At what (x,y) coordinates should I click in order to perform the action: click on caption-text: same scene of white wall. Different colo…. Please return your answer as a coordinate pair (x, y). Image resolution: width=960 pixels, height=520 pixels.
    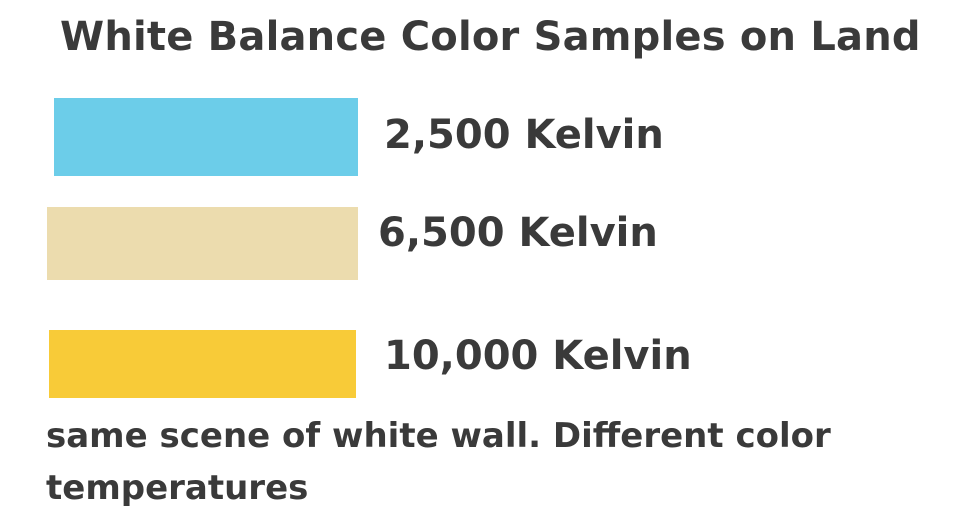
    Looking at the image, I should click on (438, 462).